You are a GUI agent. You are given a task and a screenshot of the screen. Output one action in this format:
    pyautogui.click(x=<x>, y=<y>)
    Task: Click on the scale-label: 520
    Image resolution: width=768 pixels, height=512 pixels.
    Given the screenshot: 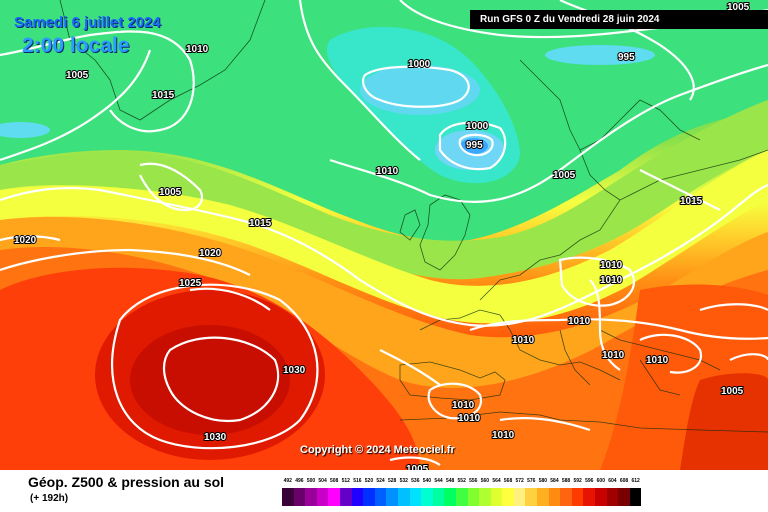 What is the action you would take?
    pyautogui.click(x=369, y=481)
    